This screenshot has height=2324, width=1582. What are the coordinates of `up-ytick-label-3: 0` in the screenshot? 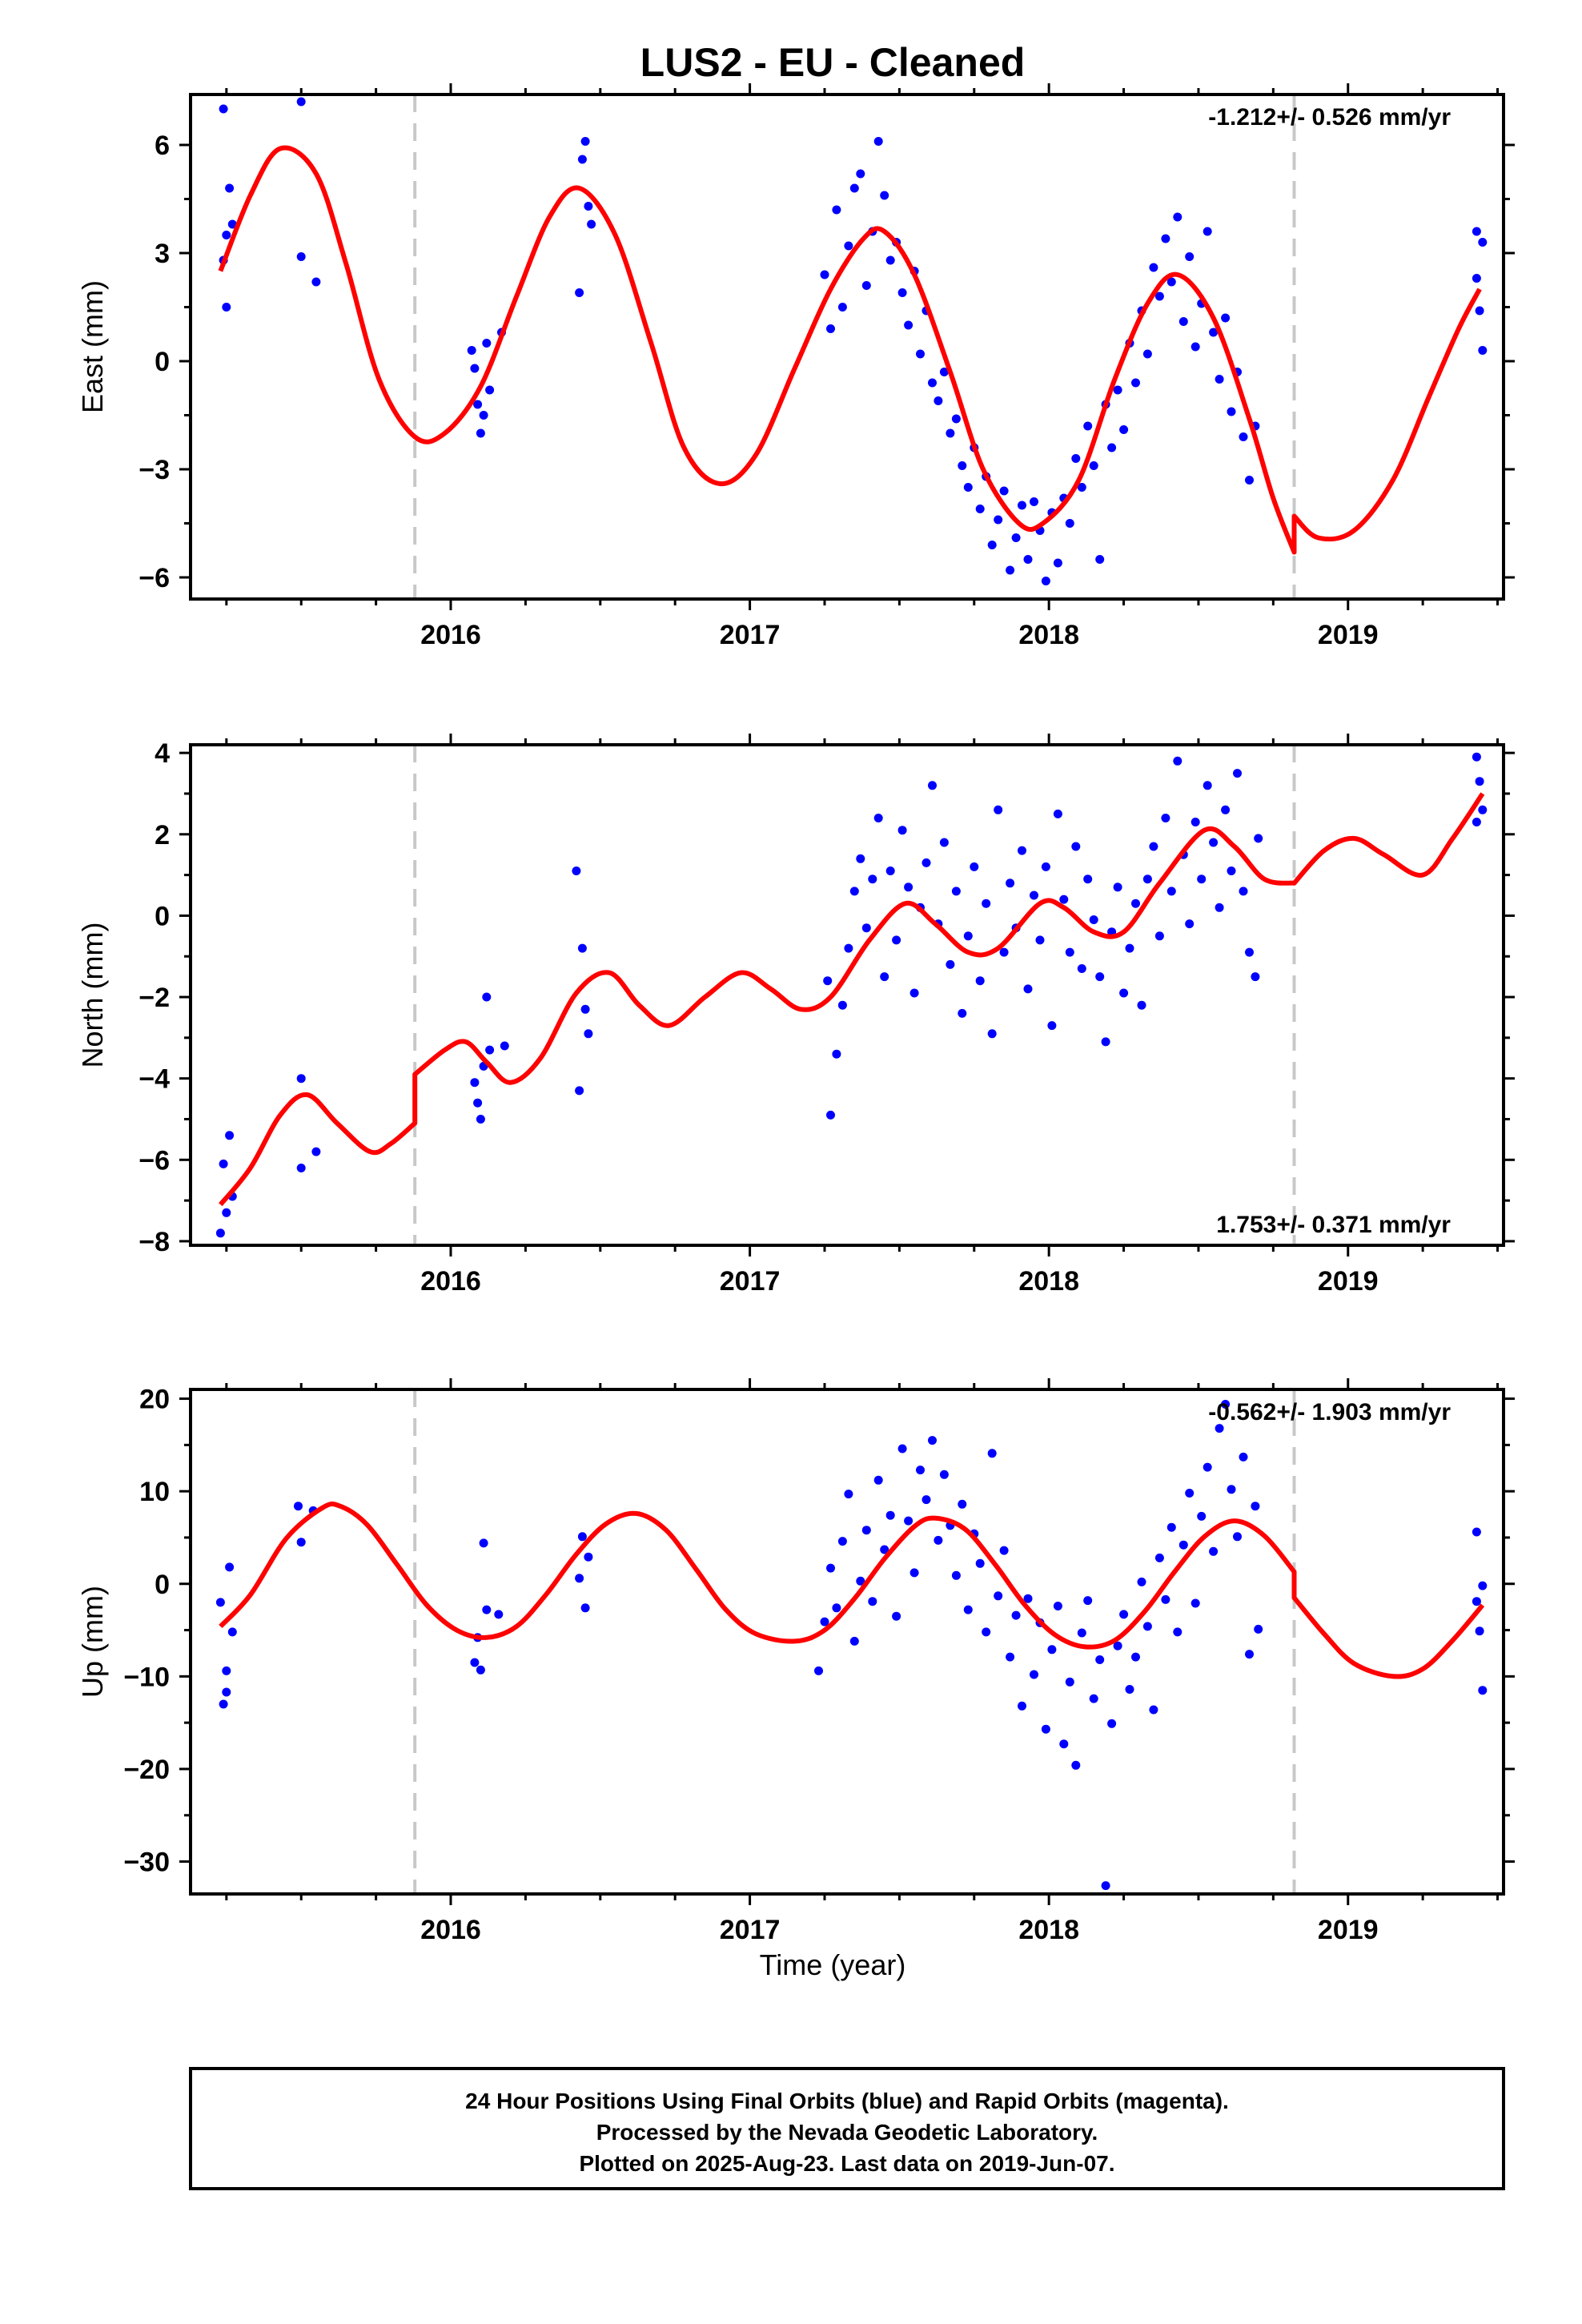 It's located at (162, 1585).